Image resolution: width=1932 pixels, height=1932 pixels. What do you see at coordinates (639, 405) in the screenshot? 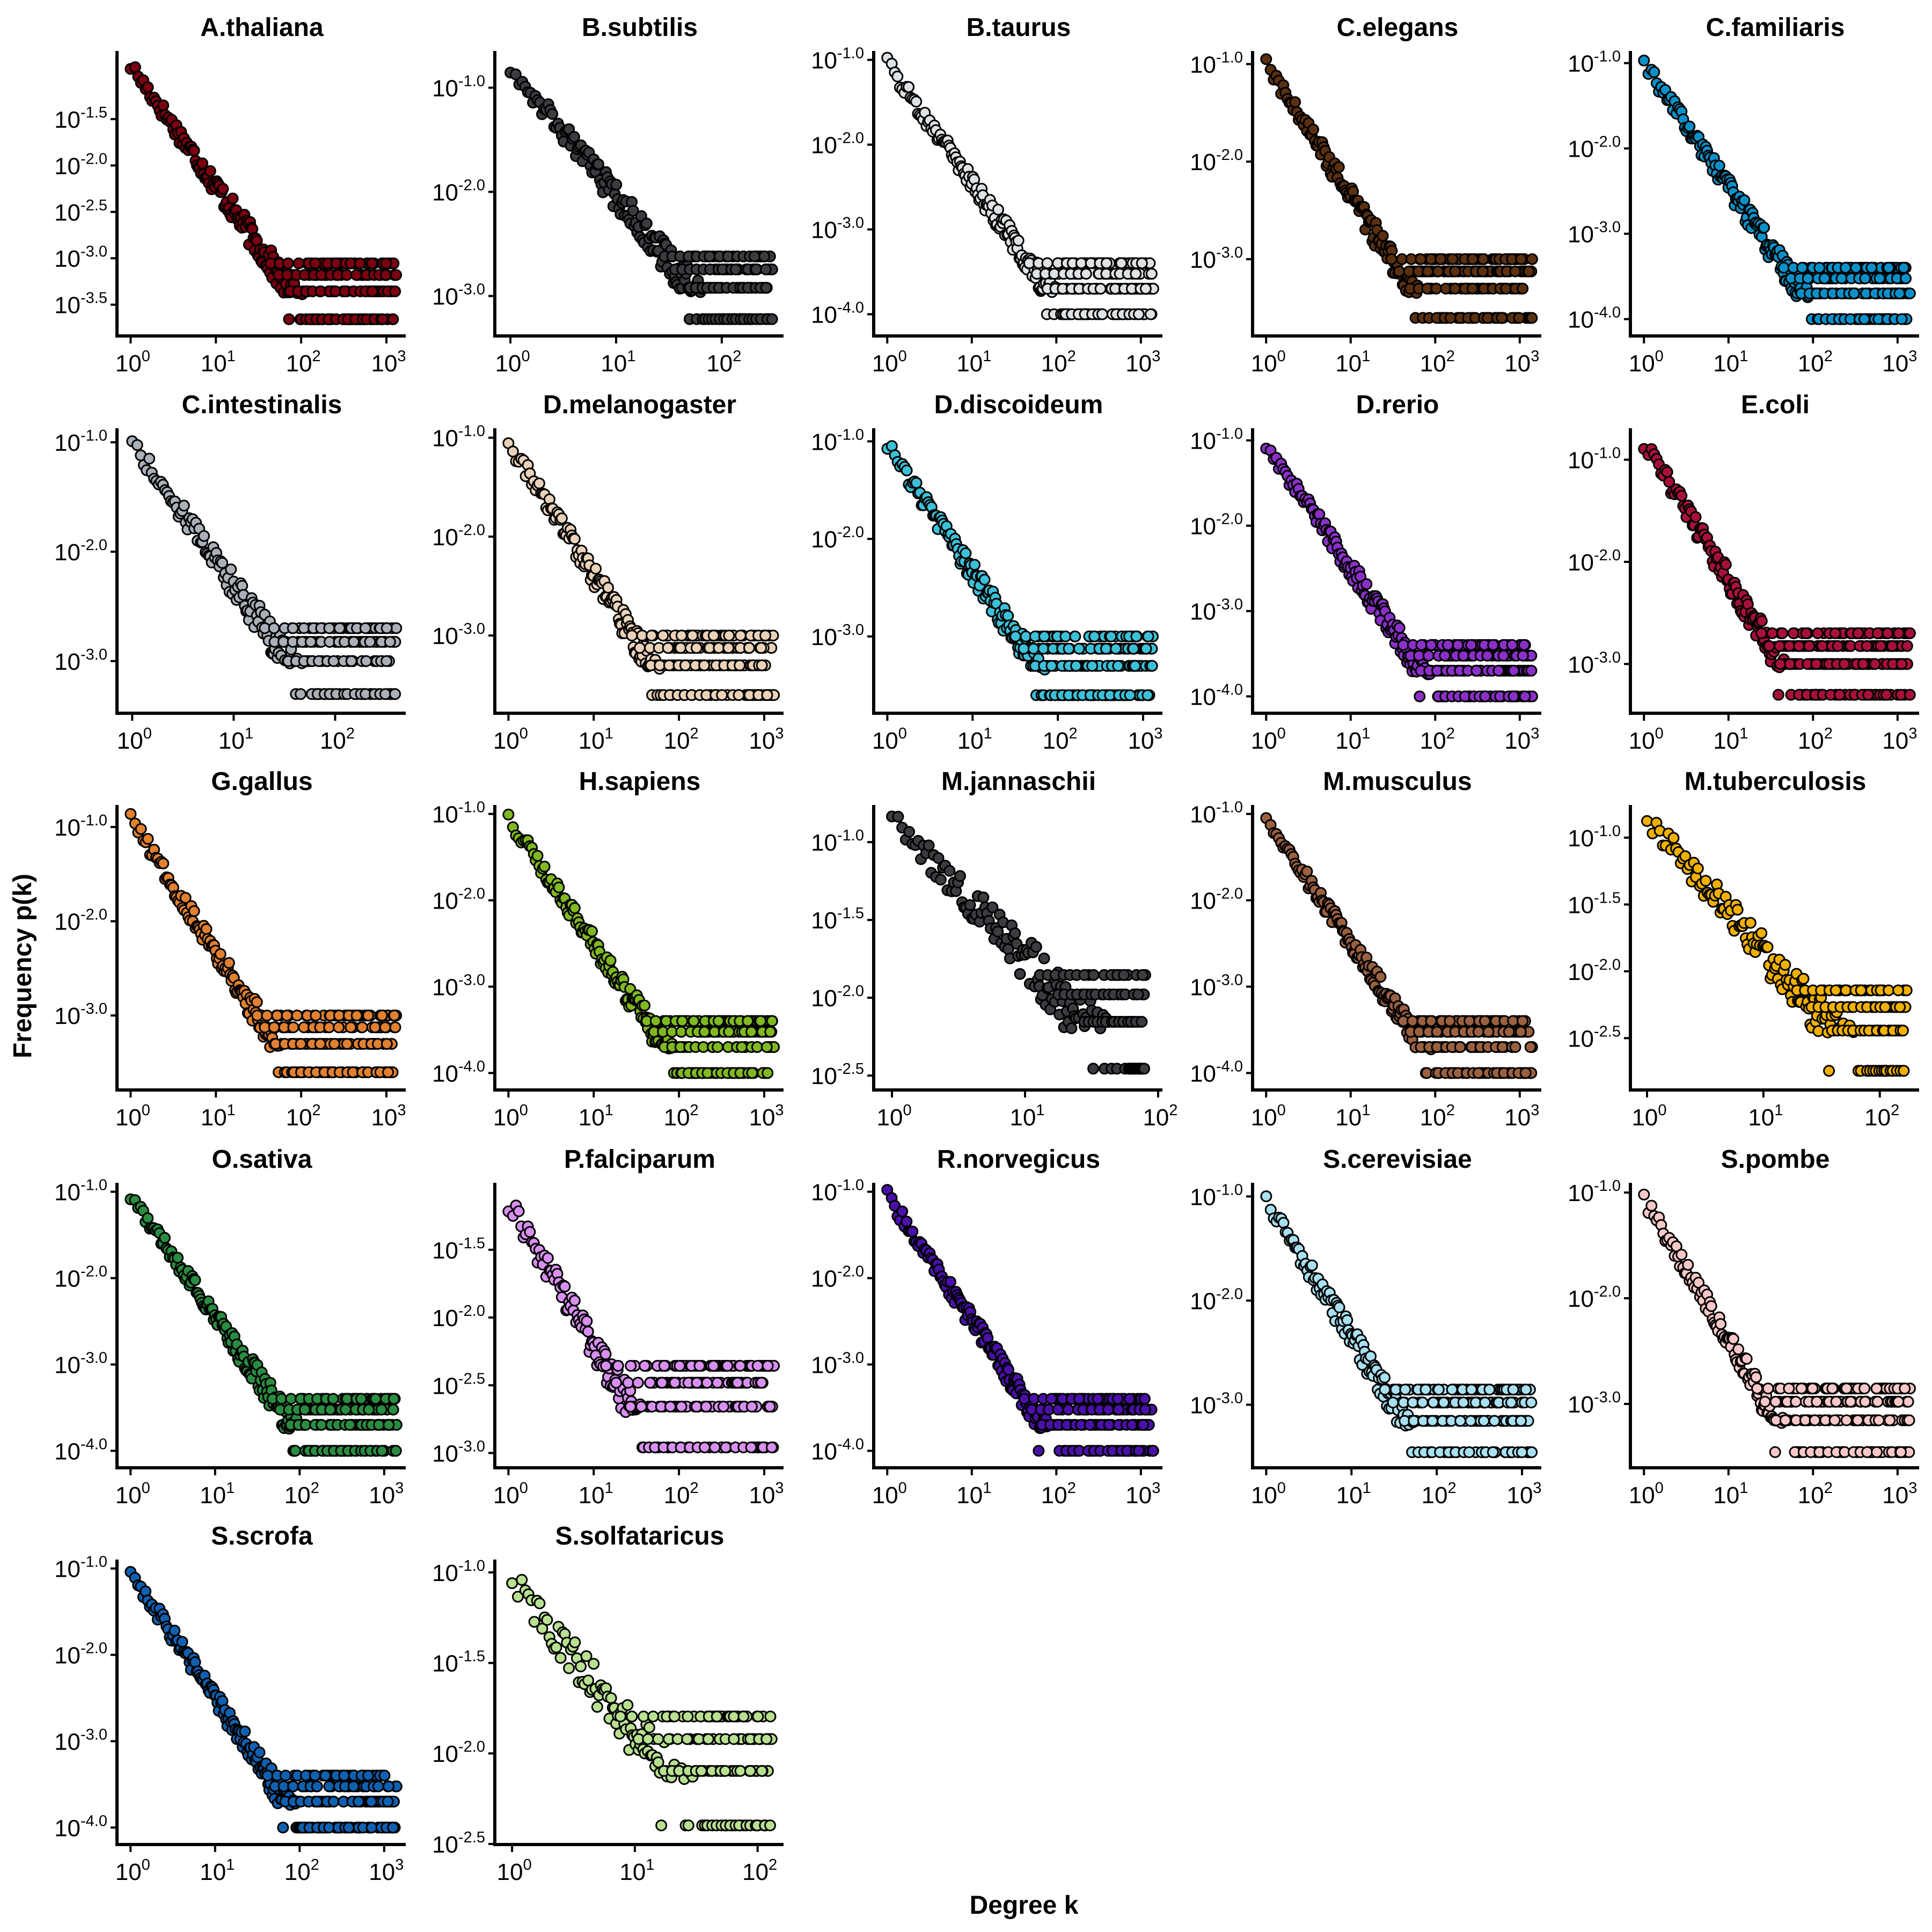
I see `panel-title: D.melanogaster` at bounding box center [639, 405].